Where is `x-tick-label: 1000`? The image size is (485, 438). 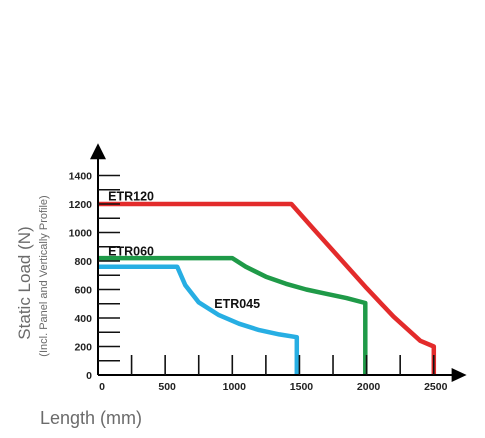 x-tick-label: 1000 is located at coordinates (235, 387).